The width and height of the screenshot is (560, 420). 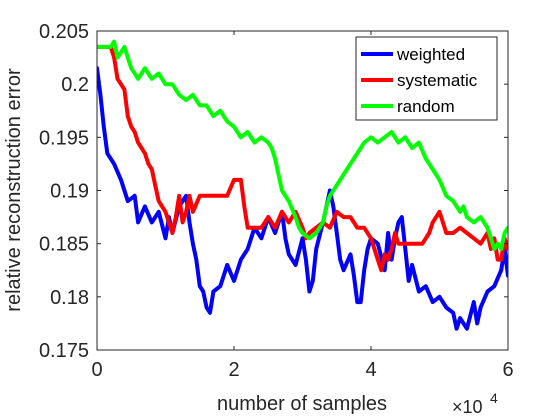 What do you see at coordinates (494, 398) in the screenshot?
I see `x-exponent-power: 4` at bounding box center [494, 398].